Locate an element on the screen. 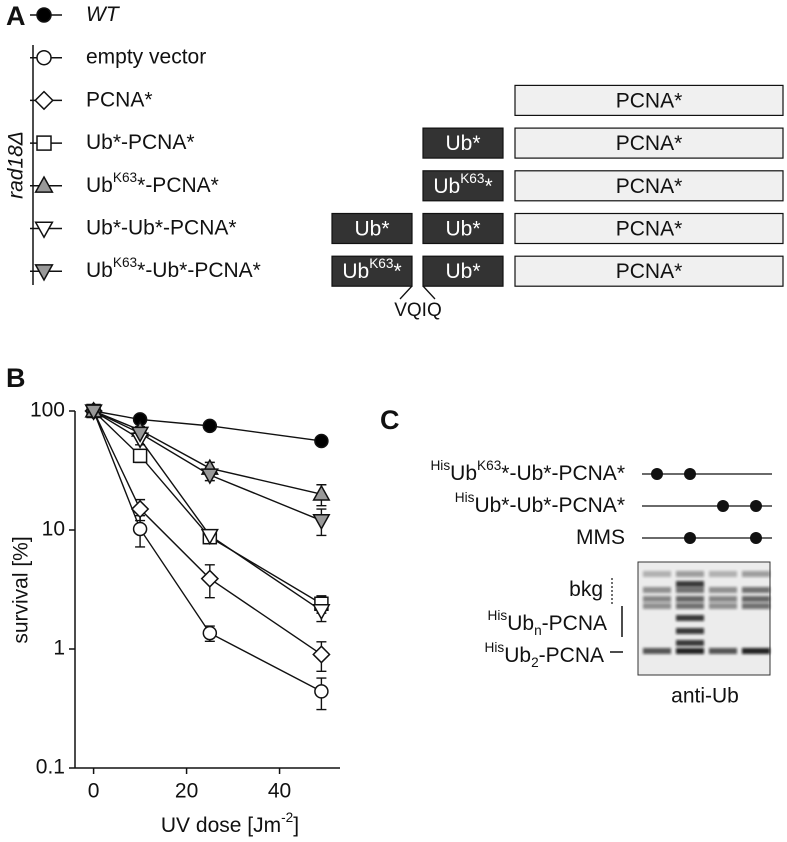 This screenshot has width=787, height=842. x-axis-title: UV dose [Jm-2] is located at coordinates (230, 823).